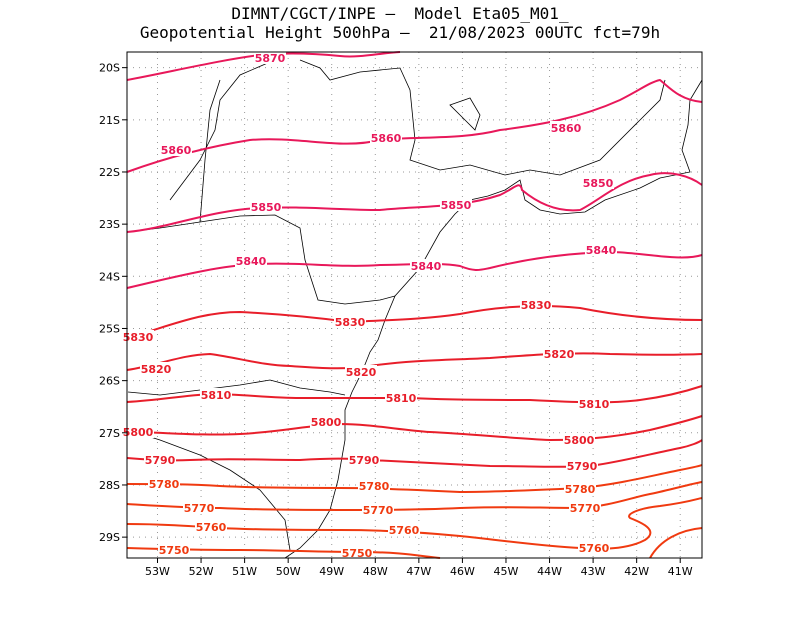  I want to click on lon-tick-label: 45W, so click(506, 571).